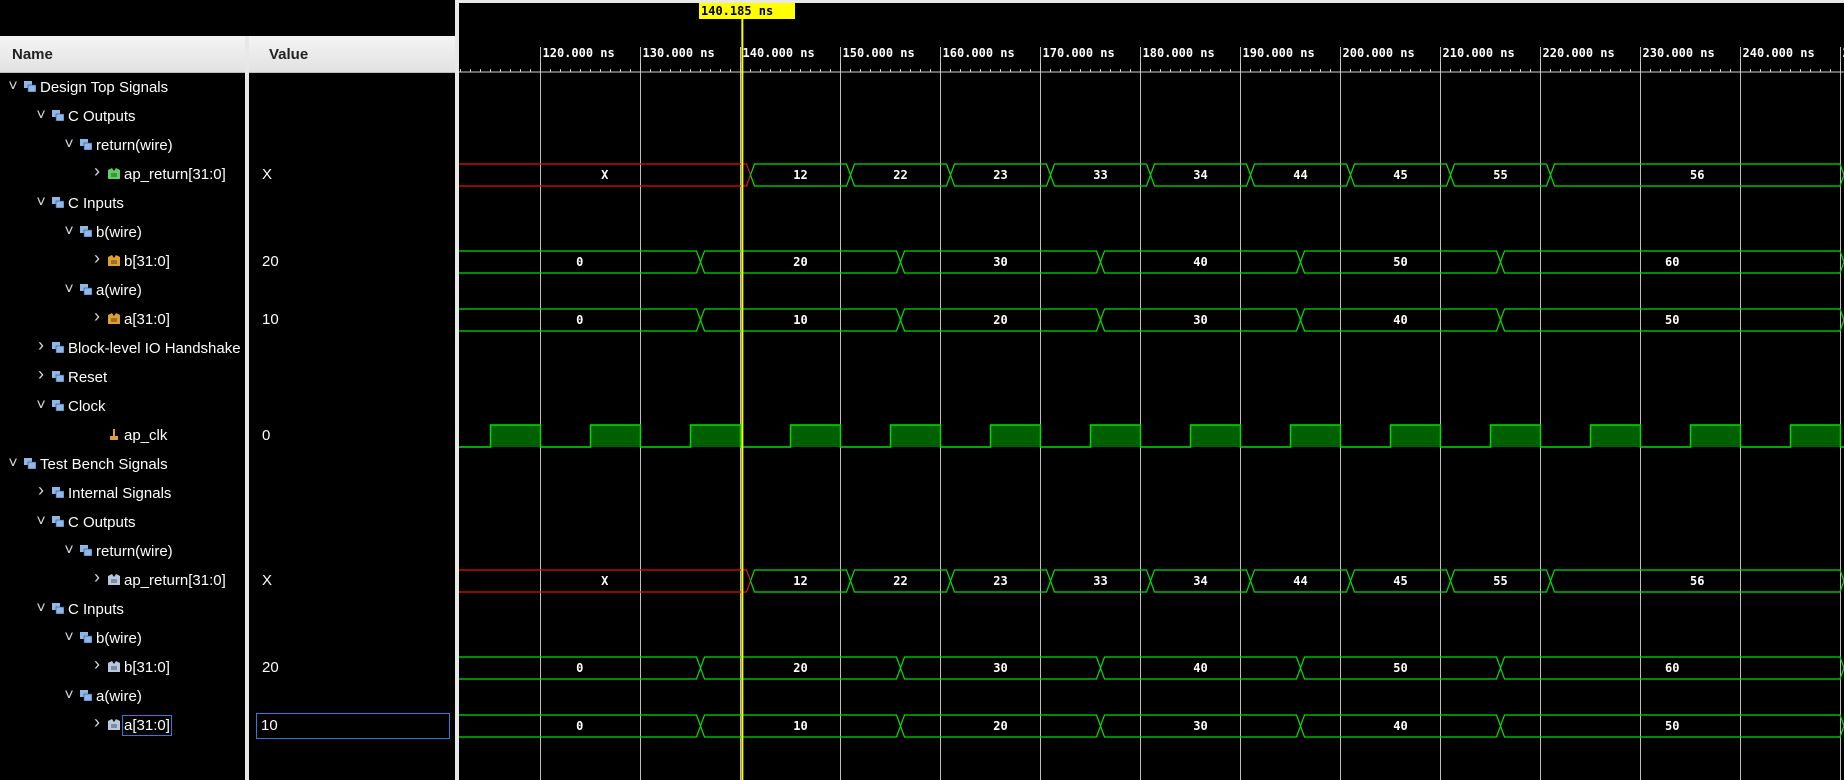 The width and height of the screenshot is (1844, 780). Describe the element at coordinates (247, 408) in the screenshot. I see `column-divider` at that location.